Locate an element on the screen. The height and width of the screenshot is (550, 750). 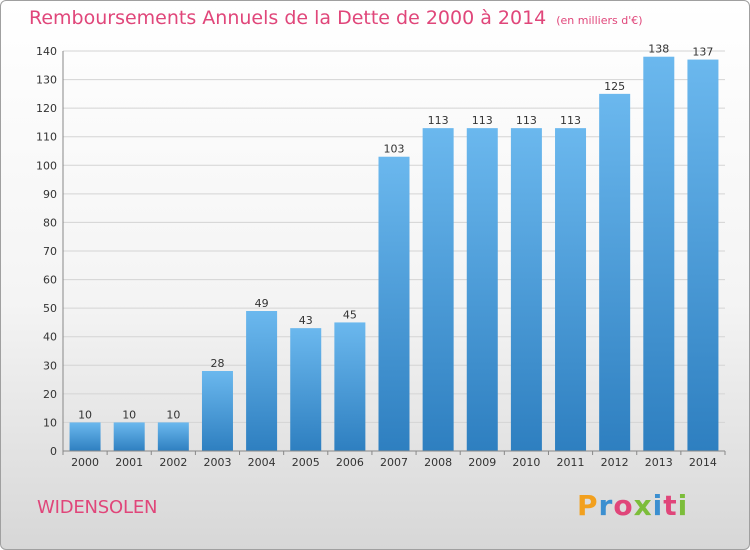
x-tick-label: 2006 is located at coordinates (350, 462).